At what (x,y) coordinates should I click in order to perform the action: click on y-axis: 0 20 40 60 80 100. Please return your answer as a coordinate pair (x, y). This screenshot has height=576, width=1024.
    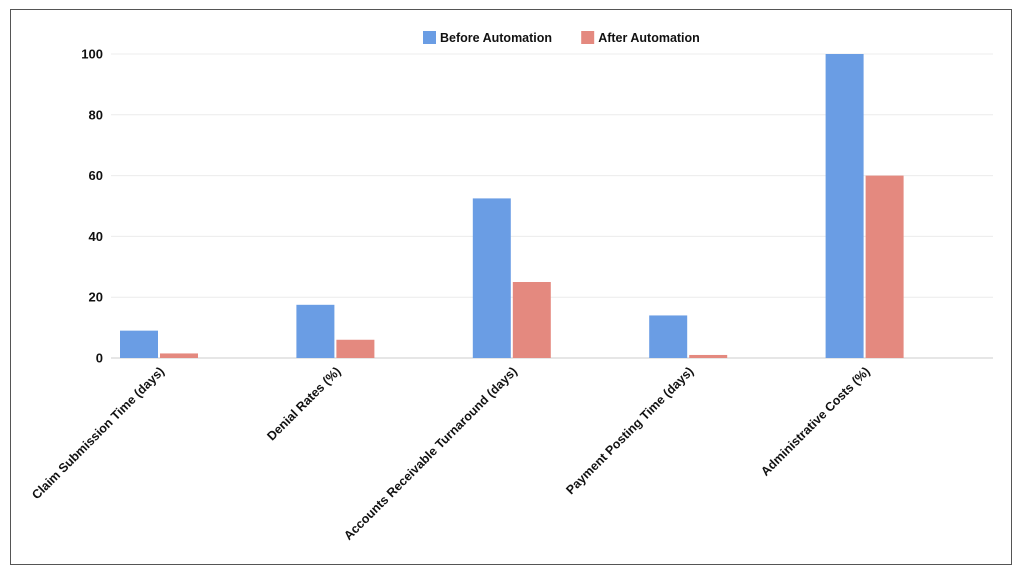
    Looking at the image, I should click on (92, 206).